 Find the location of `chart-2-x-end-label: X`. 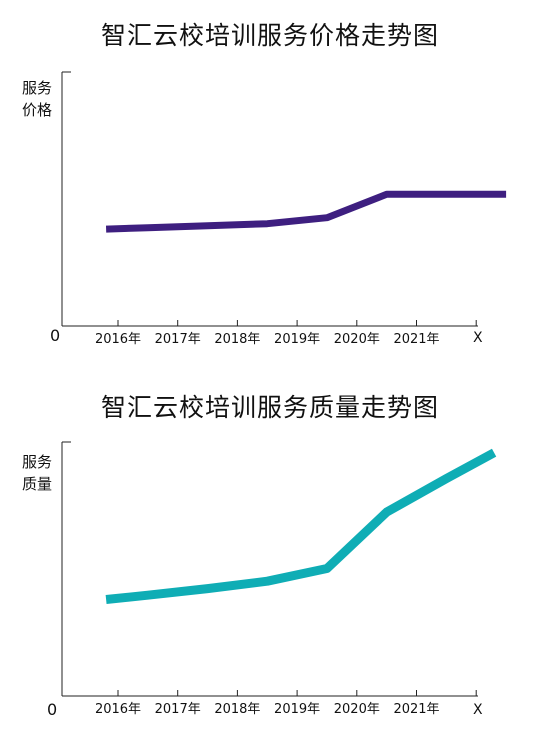

chart-2-x-end-label: X is located at coordinates (478, 710).